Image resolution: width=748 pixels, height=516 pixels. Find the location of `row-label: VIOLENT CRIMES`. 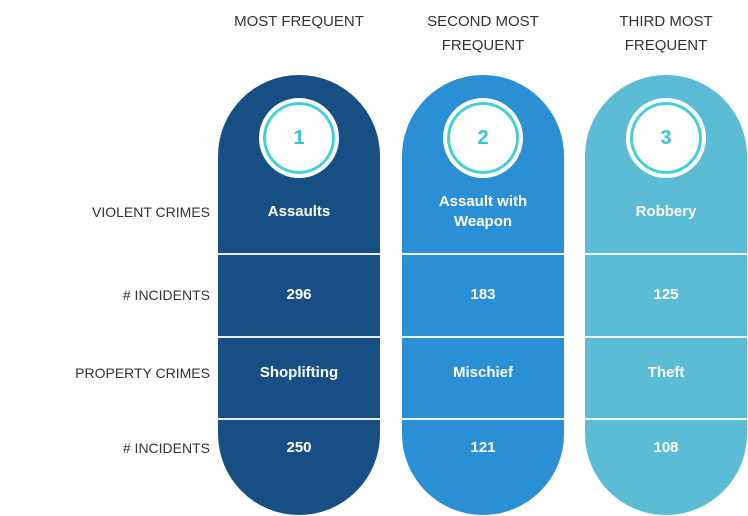

row-label: VIOLENT CRIMES is located at coordinates (151, 212).